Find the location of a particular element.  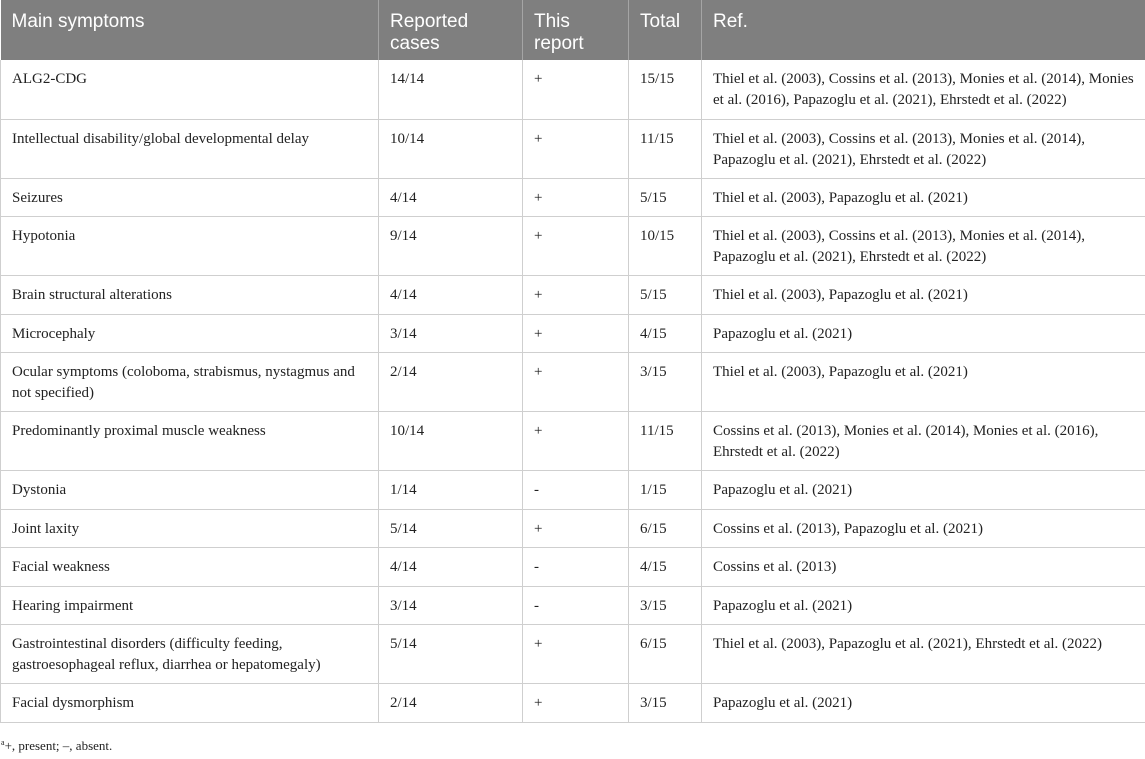

symptom-cell: Hearing impairment is located at coordinates (189, 605).